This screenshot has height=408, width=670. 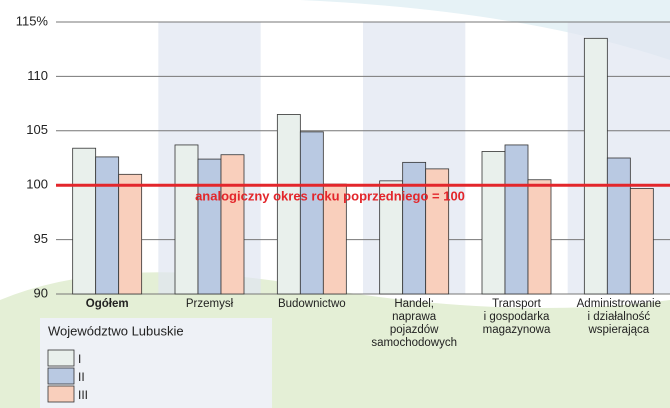 I want to click on x-tick-label: Budownictwo, so click(x=311, y=304).